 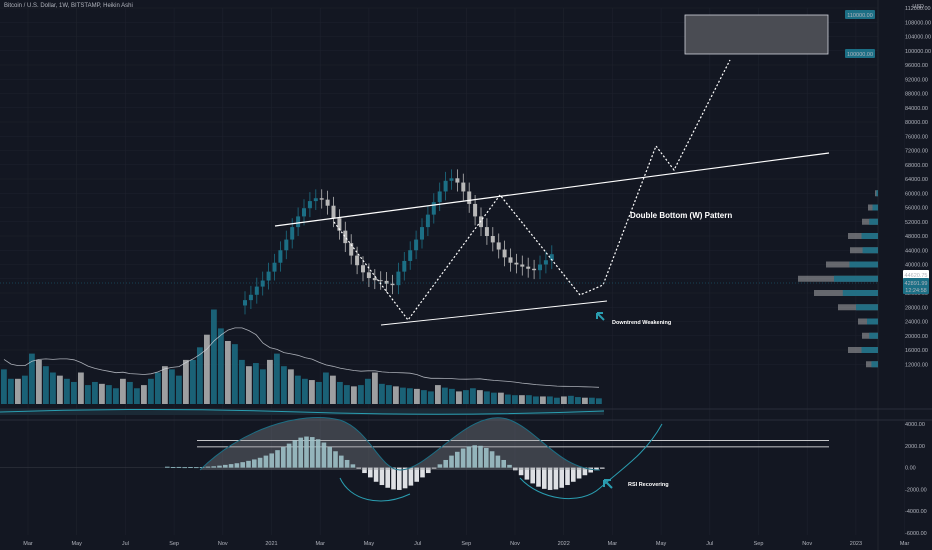 I want to click on profile-bar-bull, so click(x=863, y=264).